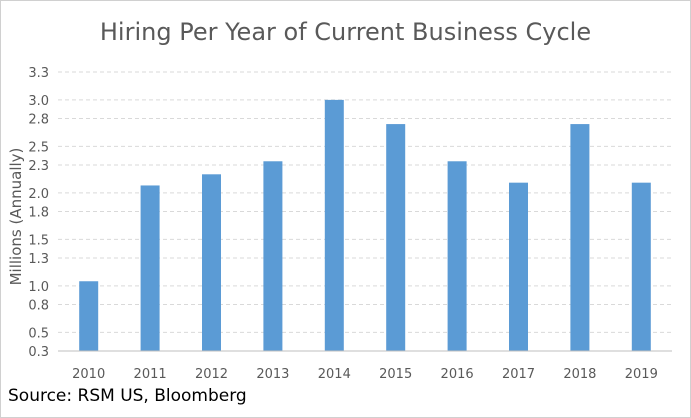 This screenshot has width=691, height=418. Describe the element at coordinates (365, 374) in the screenshot. I see `x-axis-ticks: 2010 2011 2012 2013 2014 2015 2016 2017 2018 2019` at that location.